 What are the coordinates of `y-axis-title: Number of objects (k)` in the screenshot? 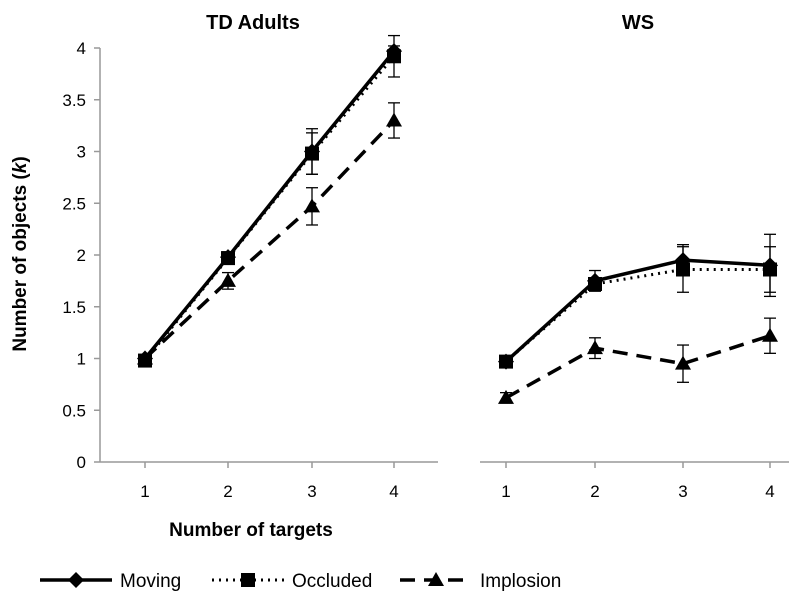 It's located at (20, 253).